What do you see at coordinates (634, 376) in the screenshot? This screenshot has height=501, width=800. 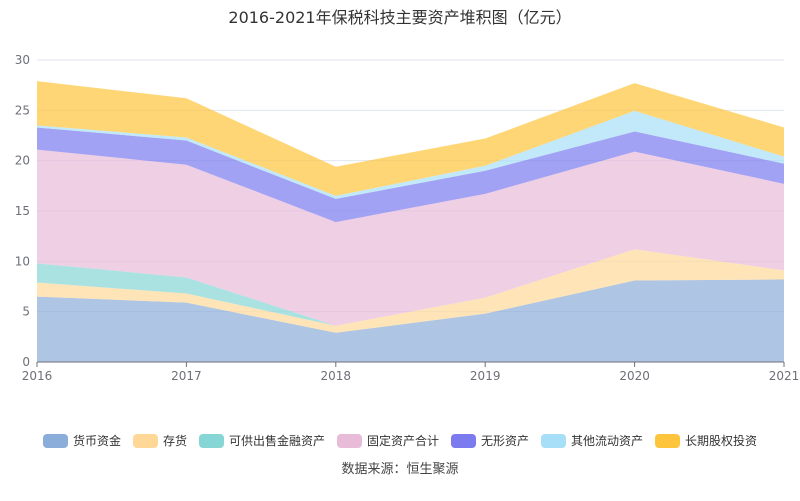 I see `x-tick-label: 2020` at bounding box center [634, 376].